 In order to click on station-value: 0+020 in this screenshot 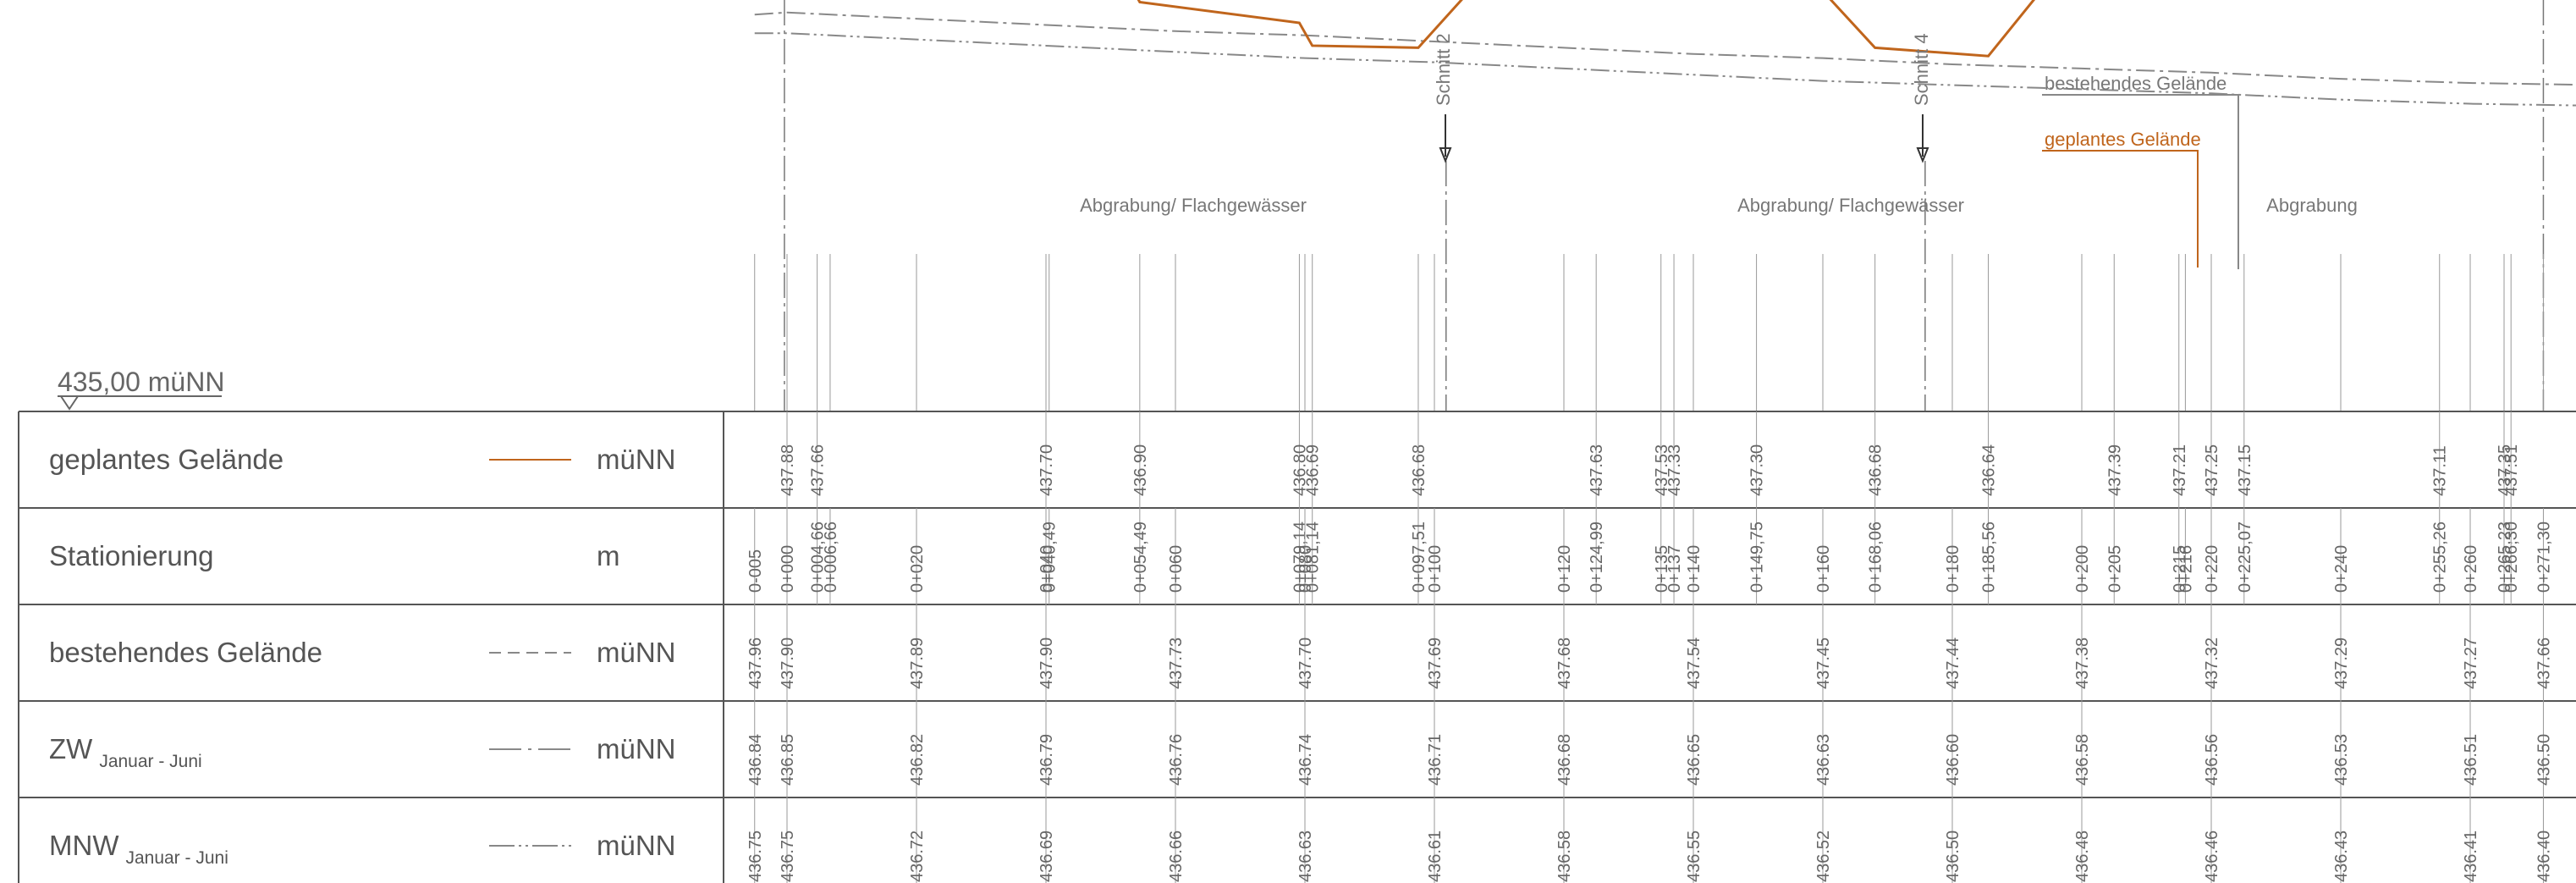, I will do `click(918, 569)`.